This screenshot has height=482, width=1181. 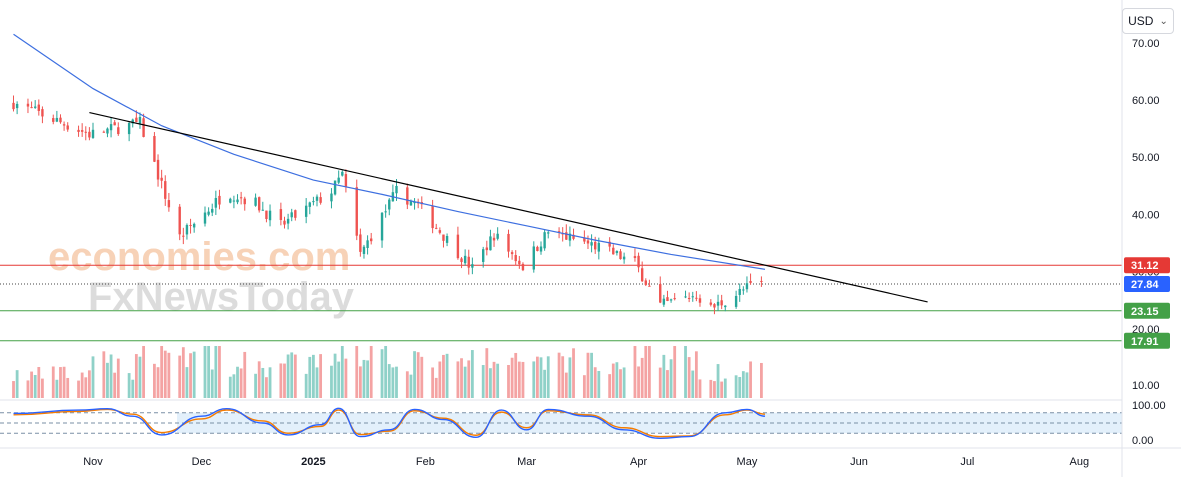 I want to click on time-tick-label: Feb, so click(x=425, y=462).